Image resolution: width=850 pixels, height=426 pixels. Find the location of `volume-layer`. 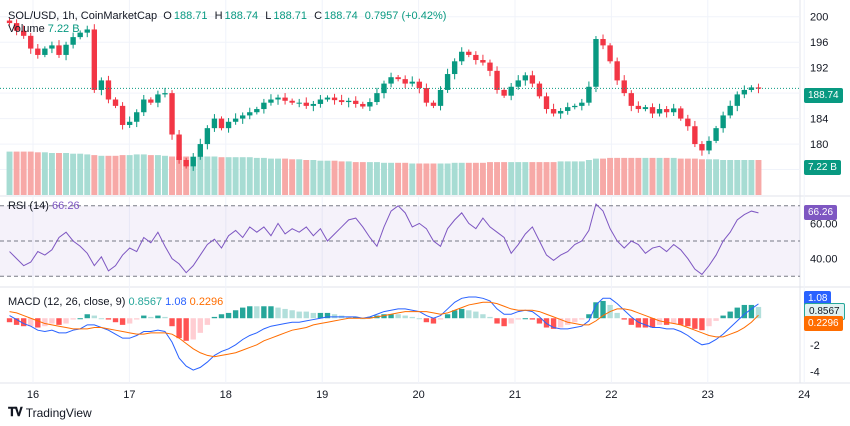

volume-layer is located at coordinates (384, 173).